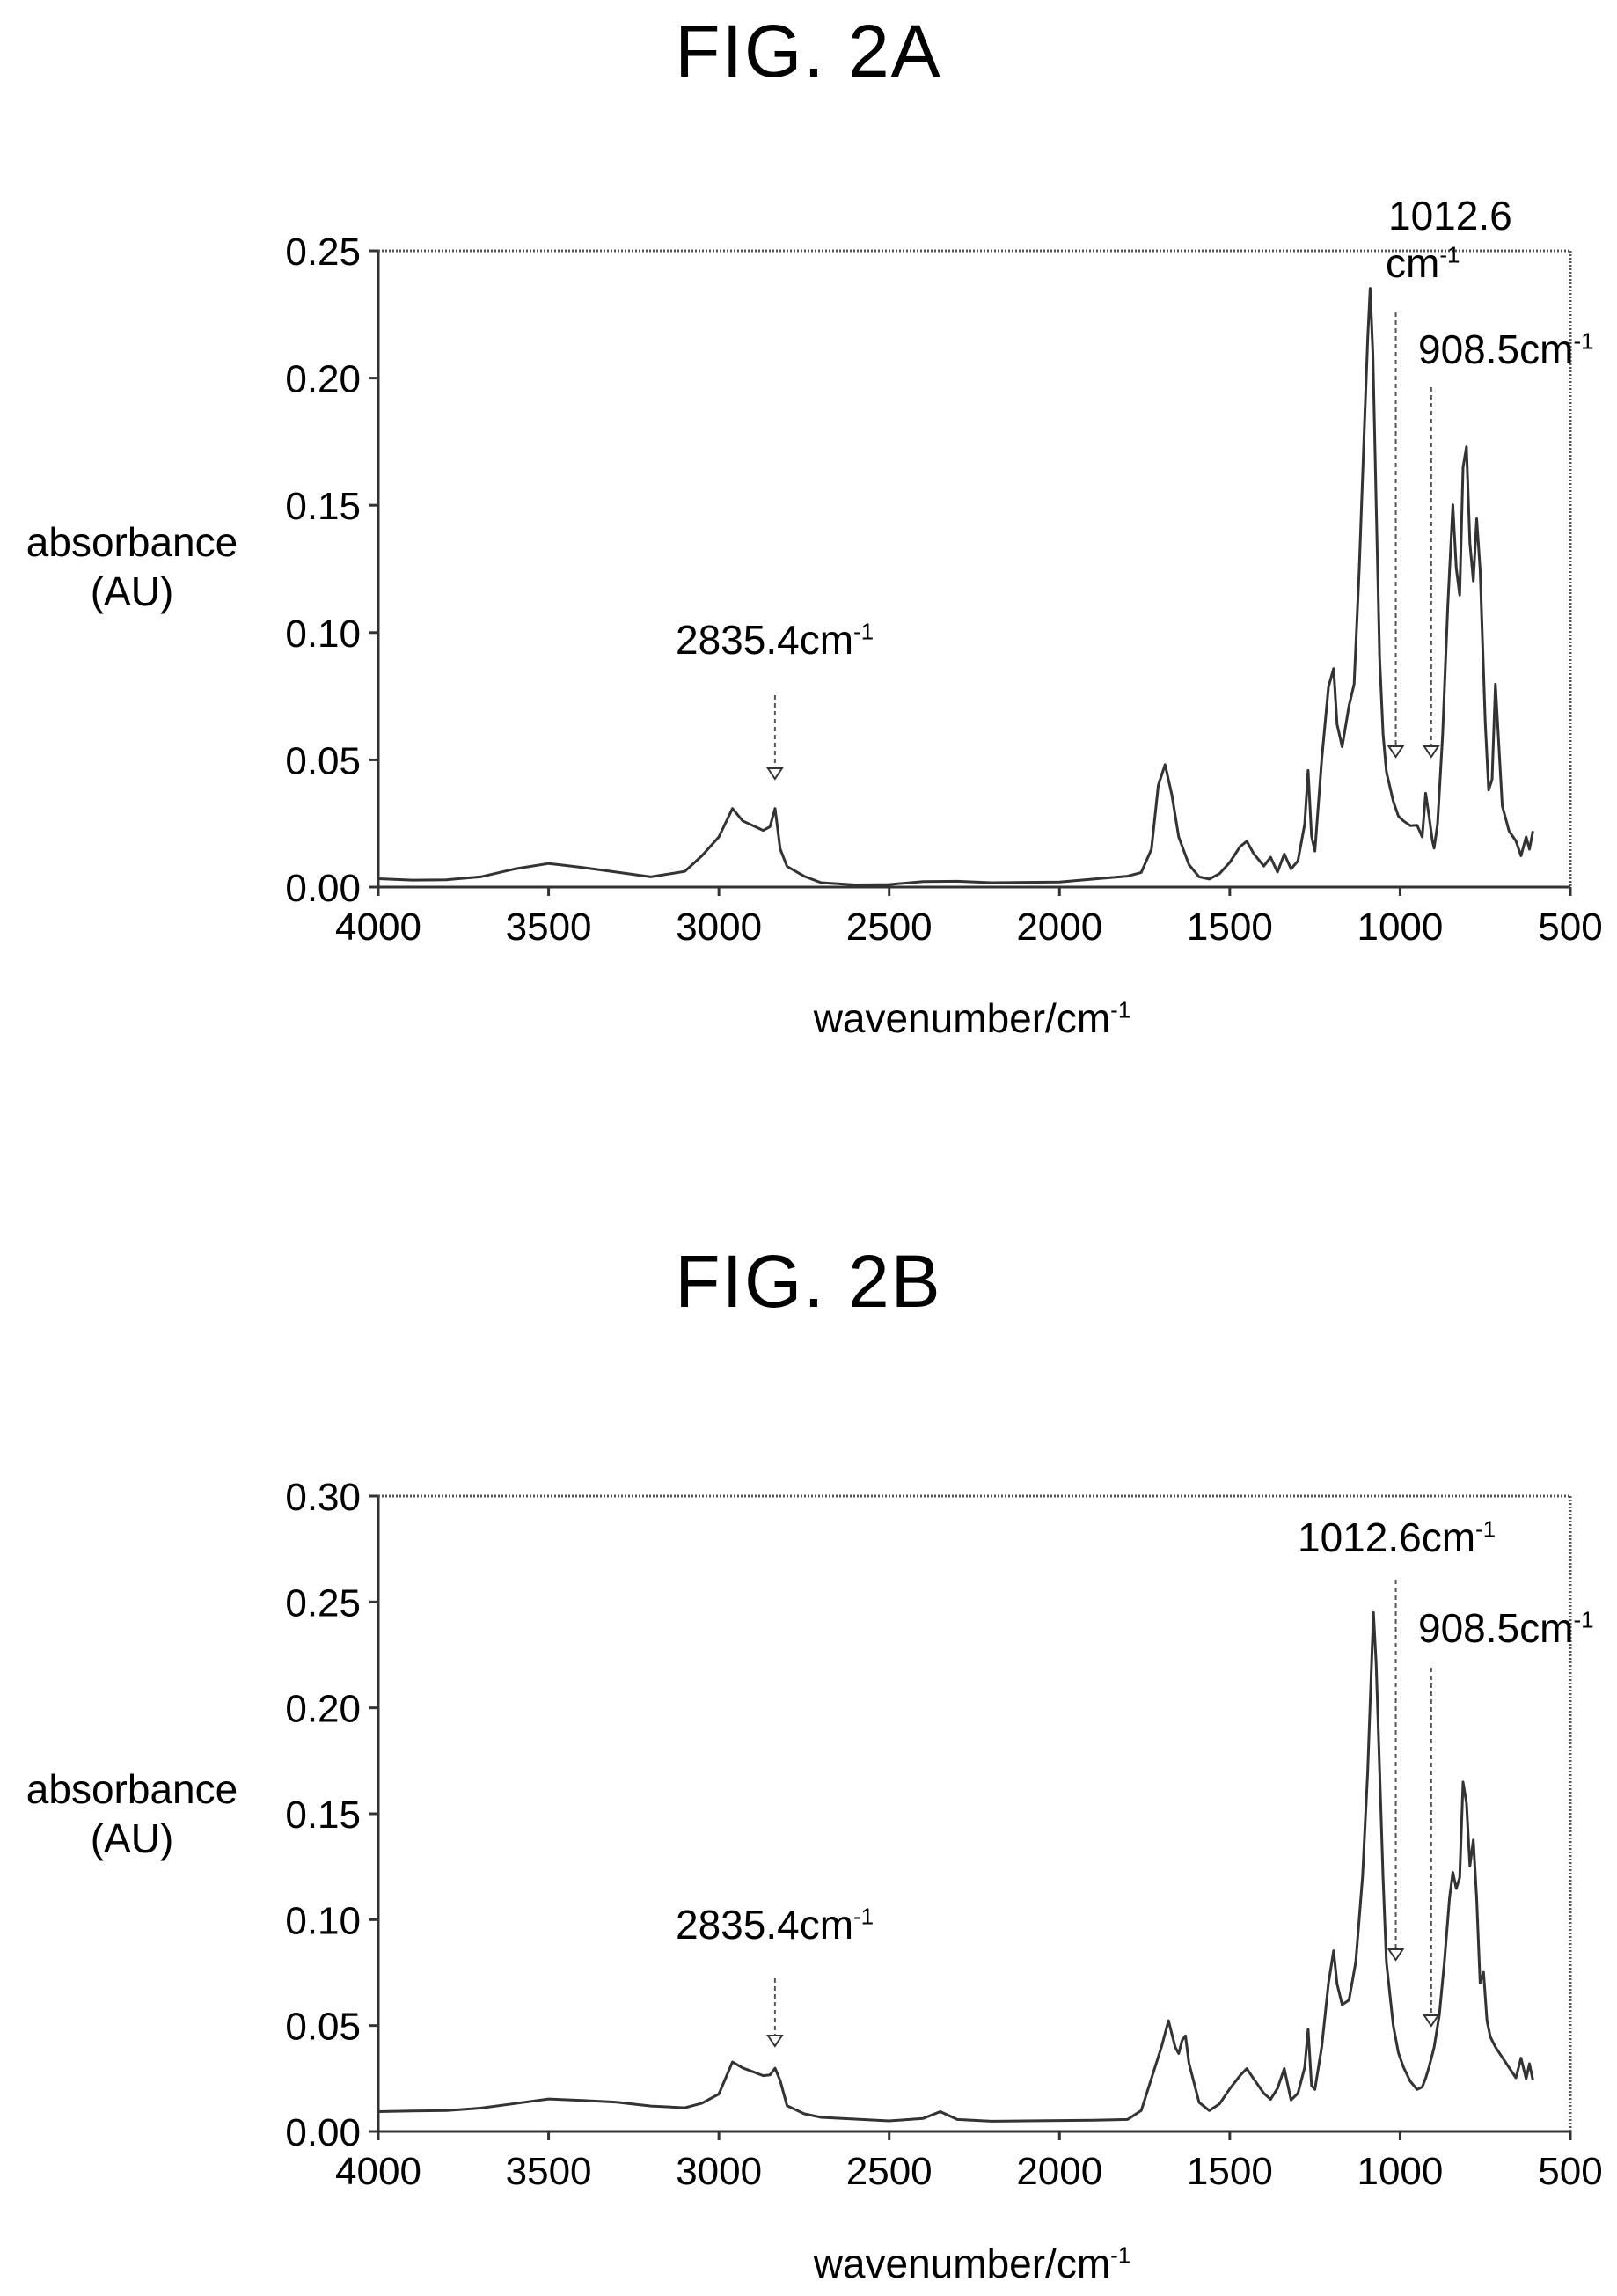 This screenshot has height=2296, width=1617. I want to click on annotation-908-a: 908.5cm-1, so click(1506, 349).